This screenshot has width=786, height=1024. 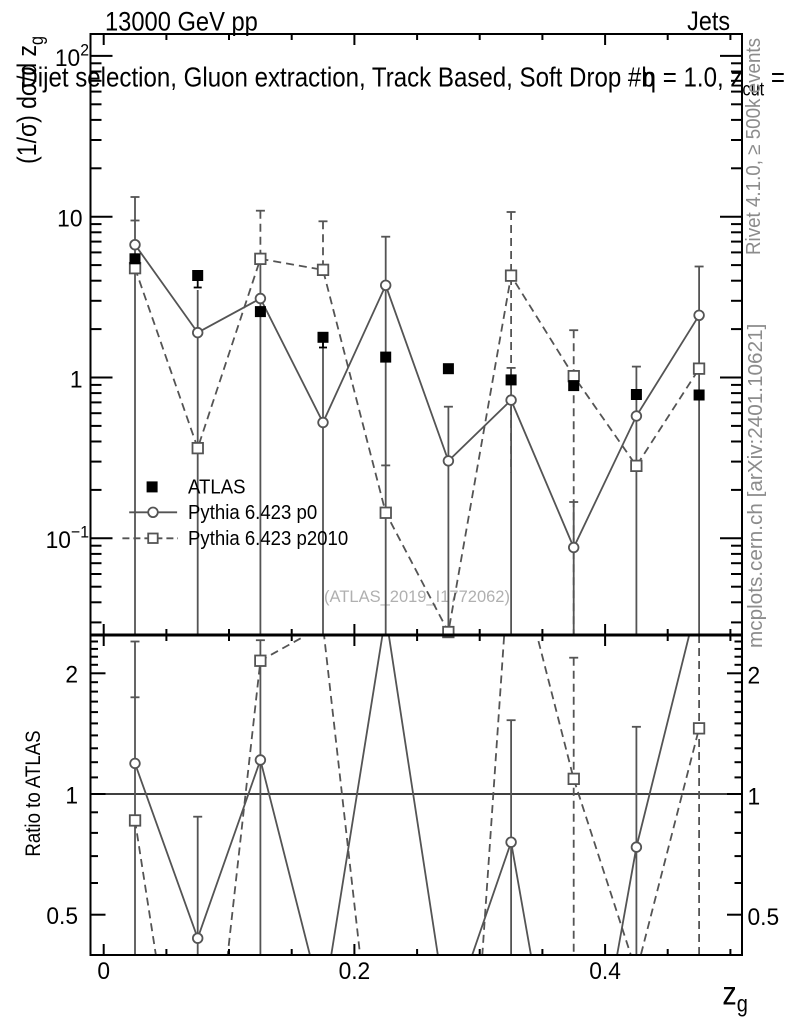 I want to click on svg-text: (ATLAS_2019_I1772062), so click(x=417, y=597).